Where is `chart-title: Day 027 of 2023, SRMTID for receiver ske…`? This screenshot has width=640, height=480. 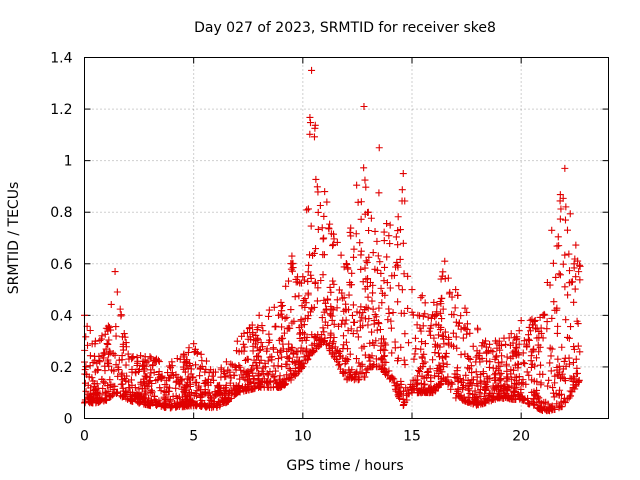
chart-title: Day 027 of 2023, SRMTID for receiver ske… is located at coordinates (345, 28).